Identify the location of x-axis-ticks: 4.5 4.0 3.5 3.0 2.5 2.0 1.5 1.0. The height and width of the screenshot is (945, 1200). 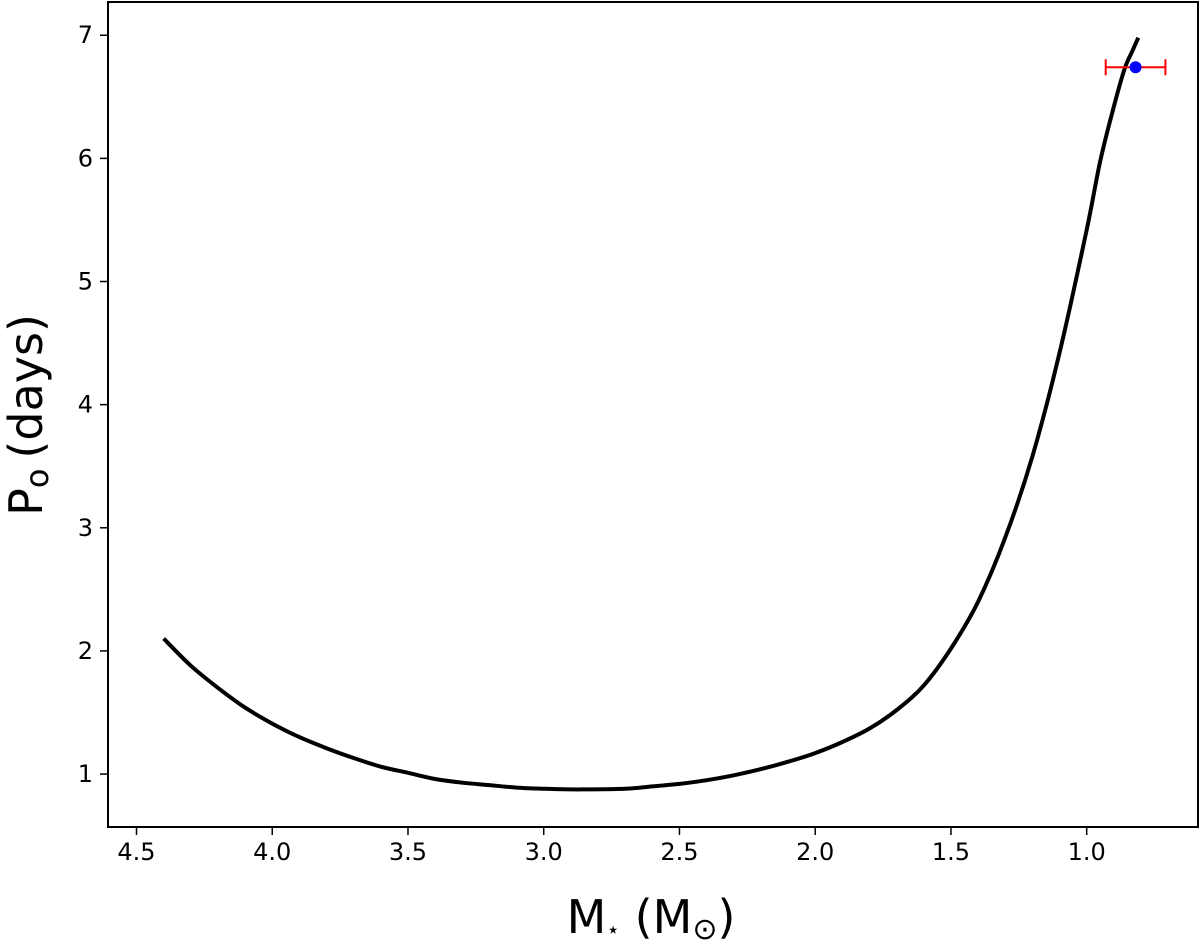
(611, 846).